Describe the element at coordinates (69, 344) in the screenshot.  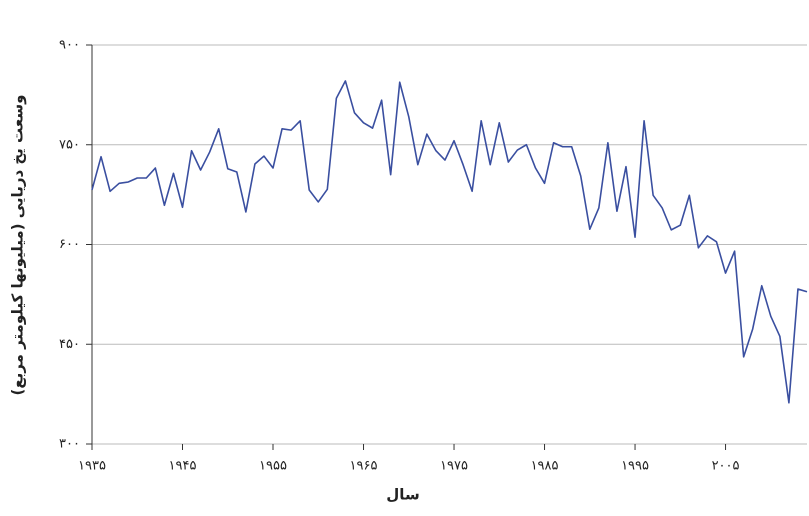
I see `y-tick-label: ۴۵۰` at that location.